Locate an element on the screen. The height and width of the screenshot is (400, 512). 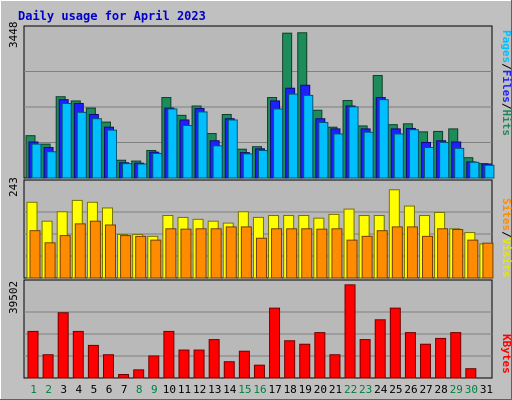
day-label: 6 is located at coordinates (109, 389).